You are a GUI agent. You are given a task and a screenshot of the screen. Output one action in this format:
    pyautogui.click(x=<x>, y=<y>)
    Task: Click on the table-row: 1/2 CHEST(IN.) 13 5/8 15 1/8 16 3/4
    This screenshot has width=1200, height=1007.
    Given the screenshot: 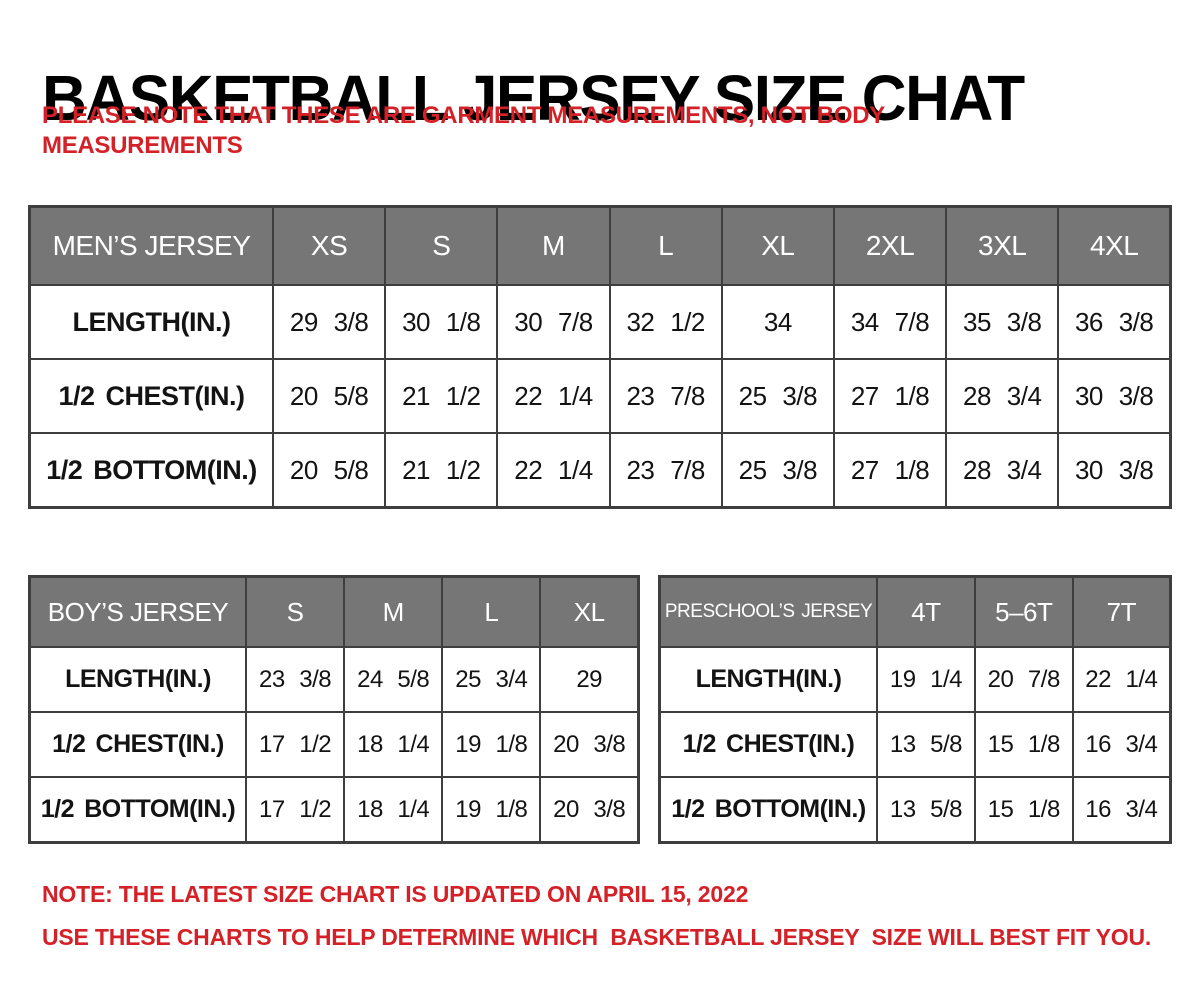 What is the action you would take?
    pyautogui.click(x=915, y=744)
    